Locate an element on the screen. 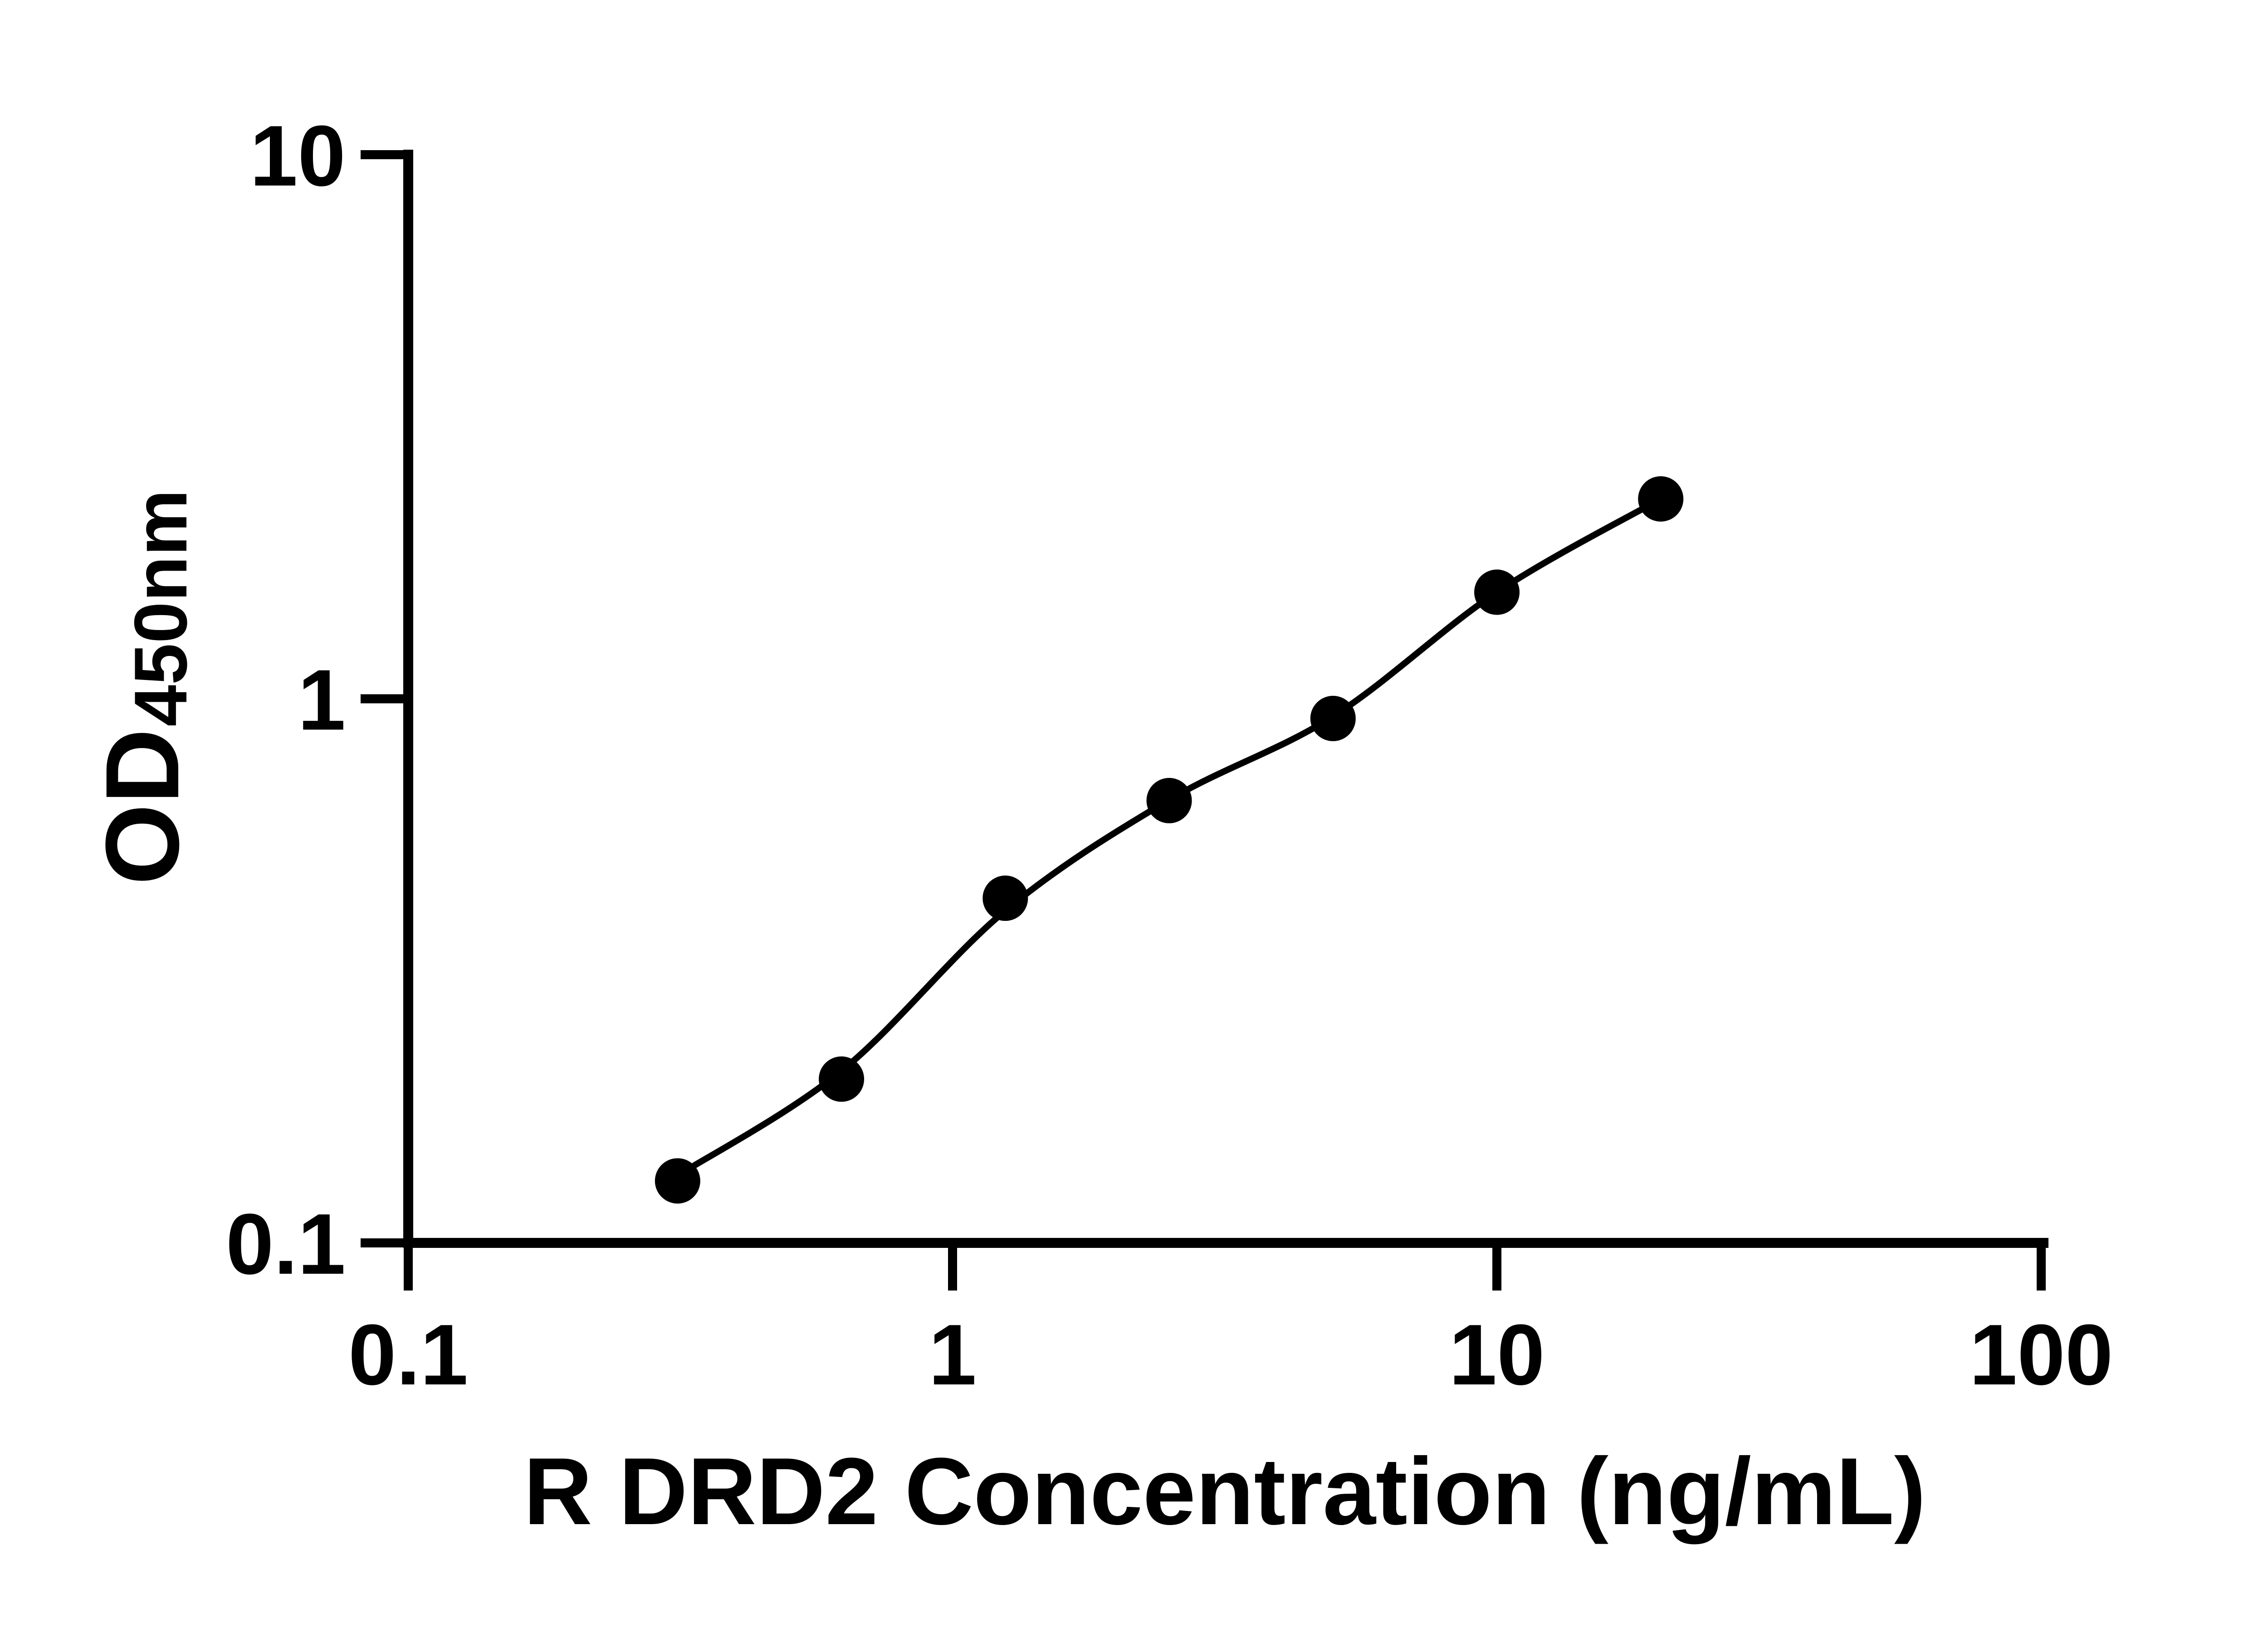  y-tick-marks is located at coordinates (385, 698).